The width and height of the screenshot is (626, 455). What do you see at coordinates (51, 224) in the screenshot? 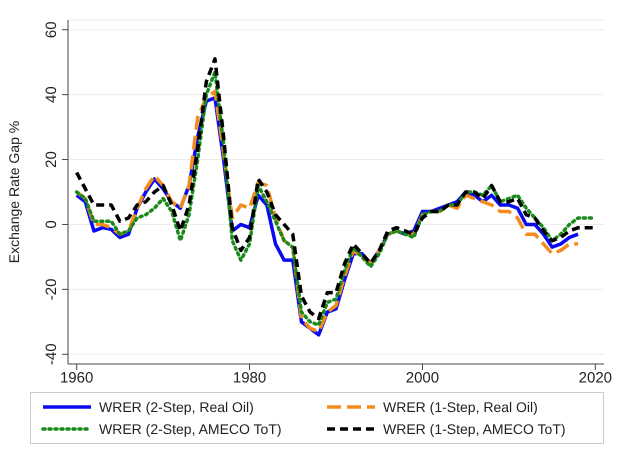
I see `y-tick-label: 0` at bounding box center [51, 224].